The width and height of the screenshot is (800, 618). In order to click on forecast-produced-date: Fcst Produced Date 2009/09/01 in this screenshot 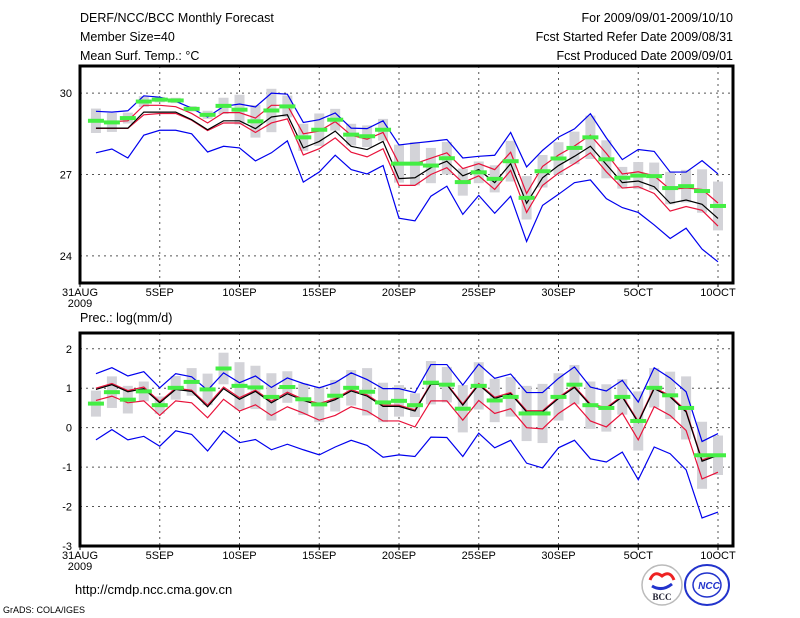, I will do `click(644, 56)`.